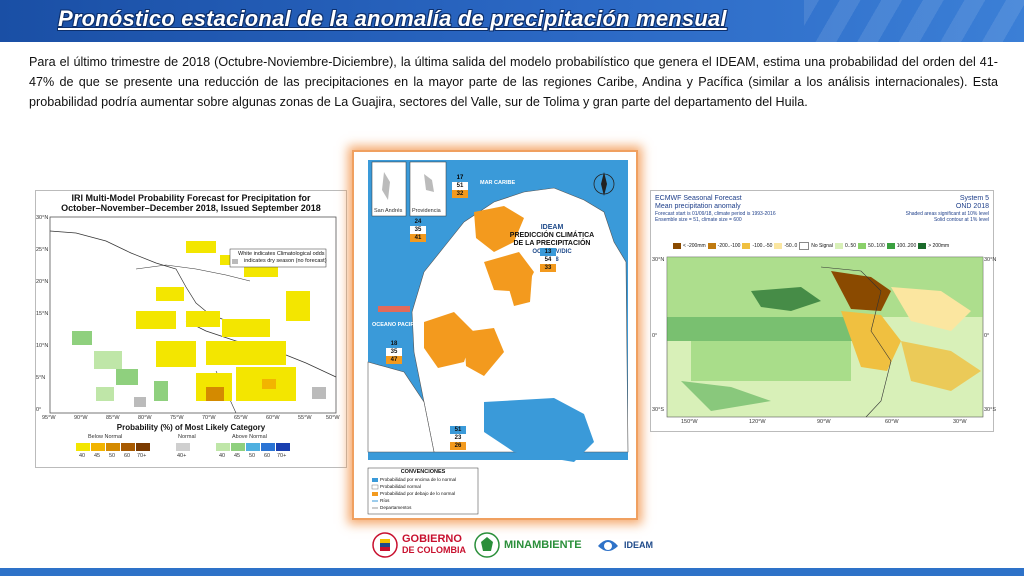 The width and height of the screenshot is (1024, 576). I want to click on probability-box: 51 23 26, so click(458, 438).